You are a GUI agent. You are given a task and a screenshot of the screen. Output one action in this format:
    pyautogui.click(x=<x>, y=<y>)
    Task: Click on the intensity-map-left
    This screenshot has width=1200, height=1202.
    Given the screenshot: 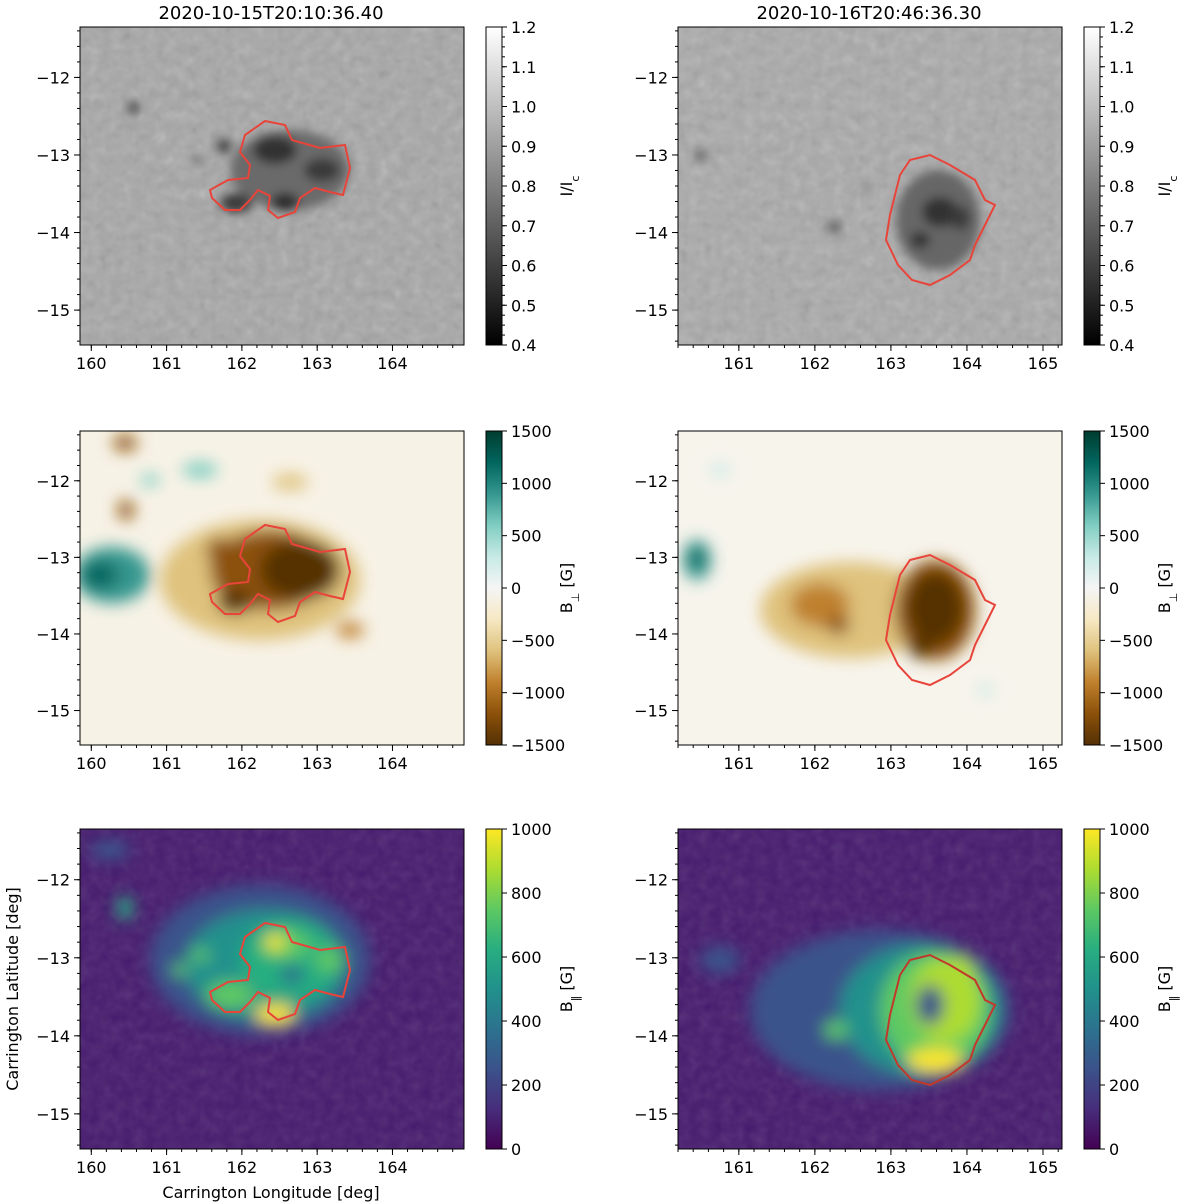 What is the action you would take?
    pyautogui.click(x=272, y=186)
    